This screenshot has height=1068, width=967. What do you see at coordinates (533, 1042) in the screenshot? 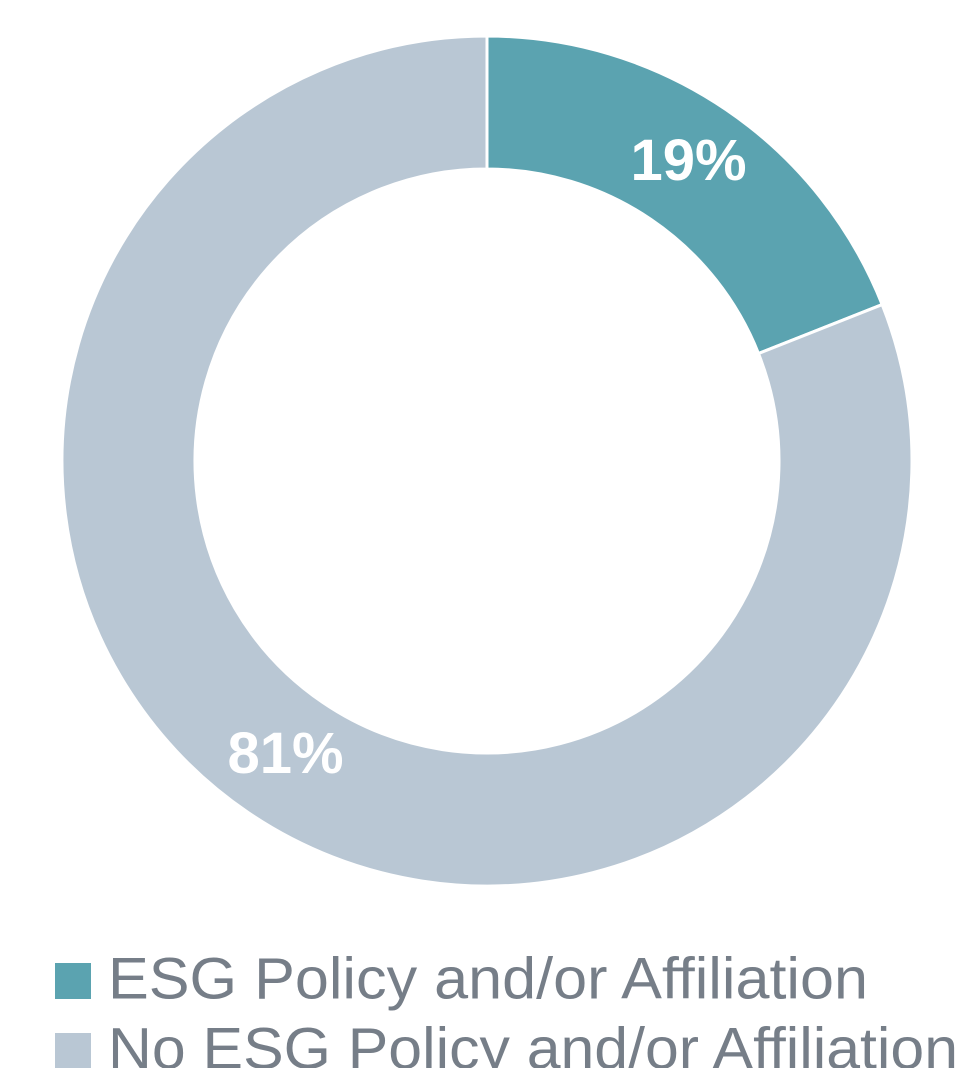
I see `legend-label: No ESG Policy and/or Affiliation` at bounding box center [533, 1042].